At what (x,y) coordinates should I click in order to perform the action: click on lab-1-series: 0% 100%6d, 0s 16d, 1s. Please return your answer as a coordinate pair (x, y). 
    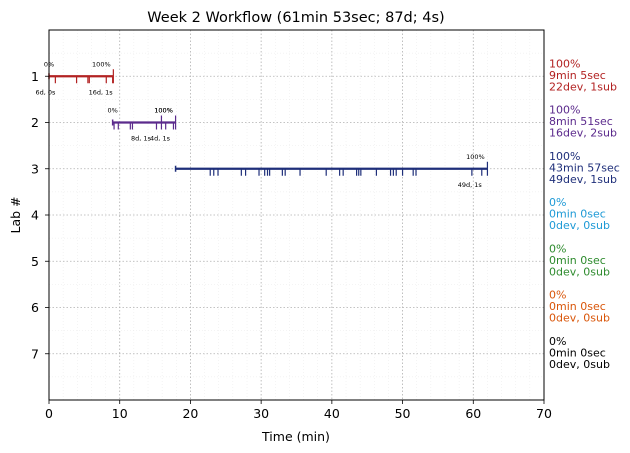
    Looking at the image, I should click on (75, 78).